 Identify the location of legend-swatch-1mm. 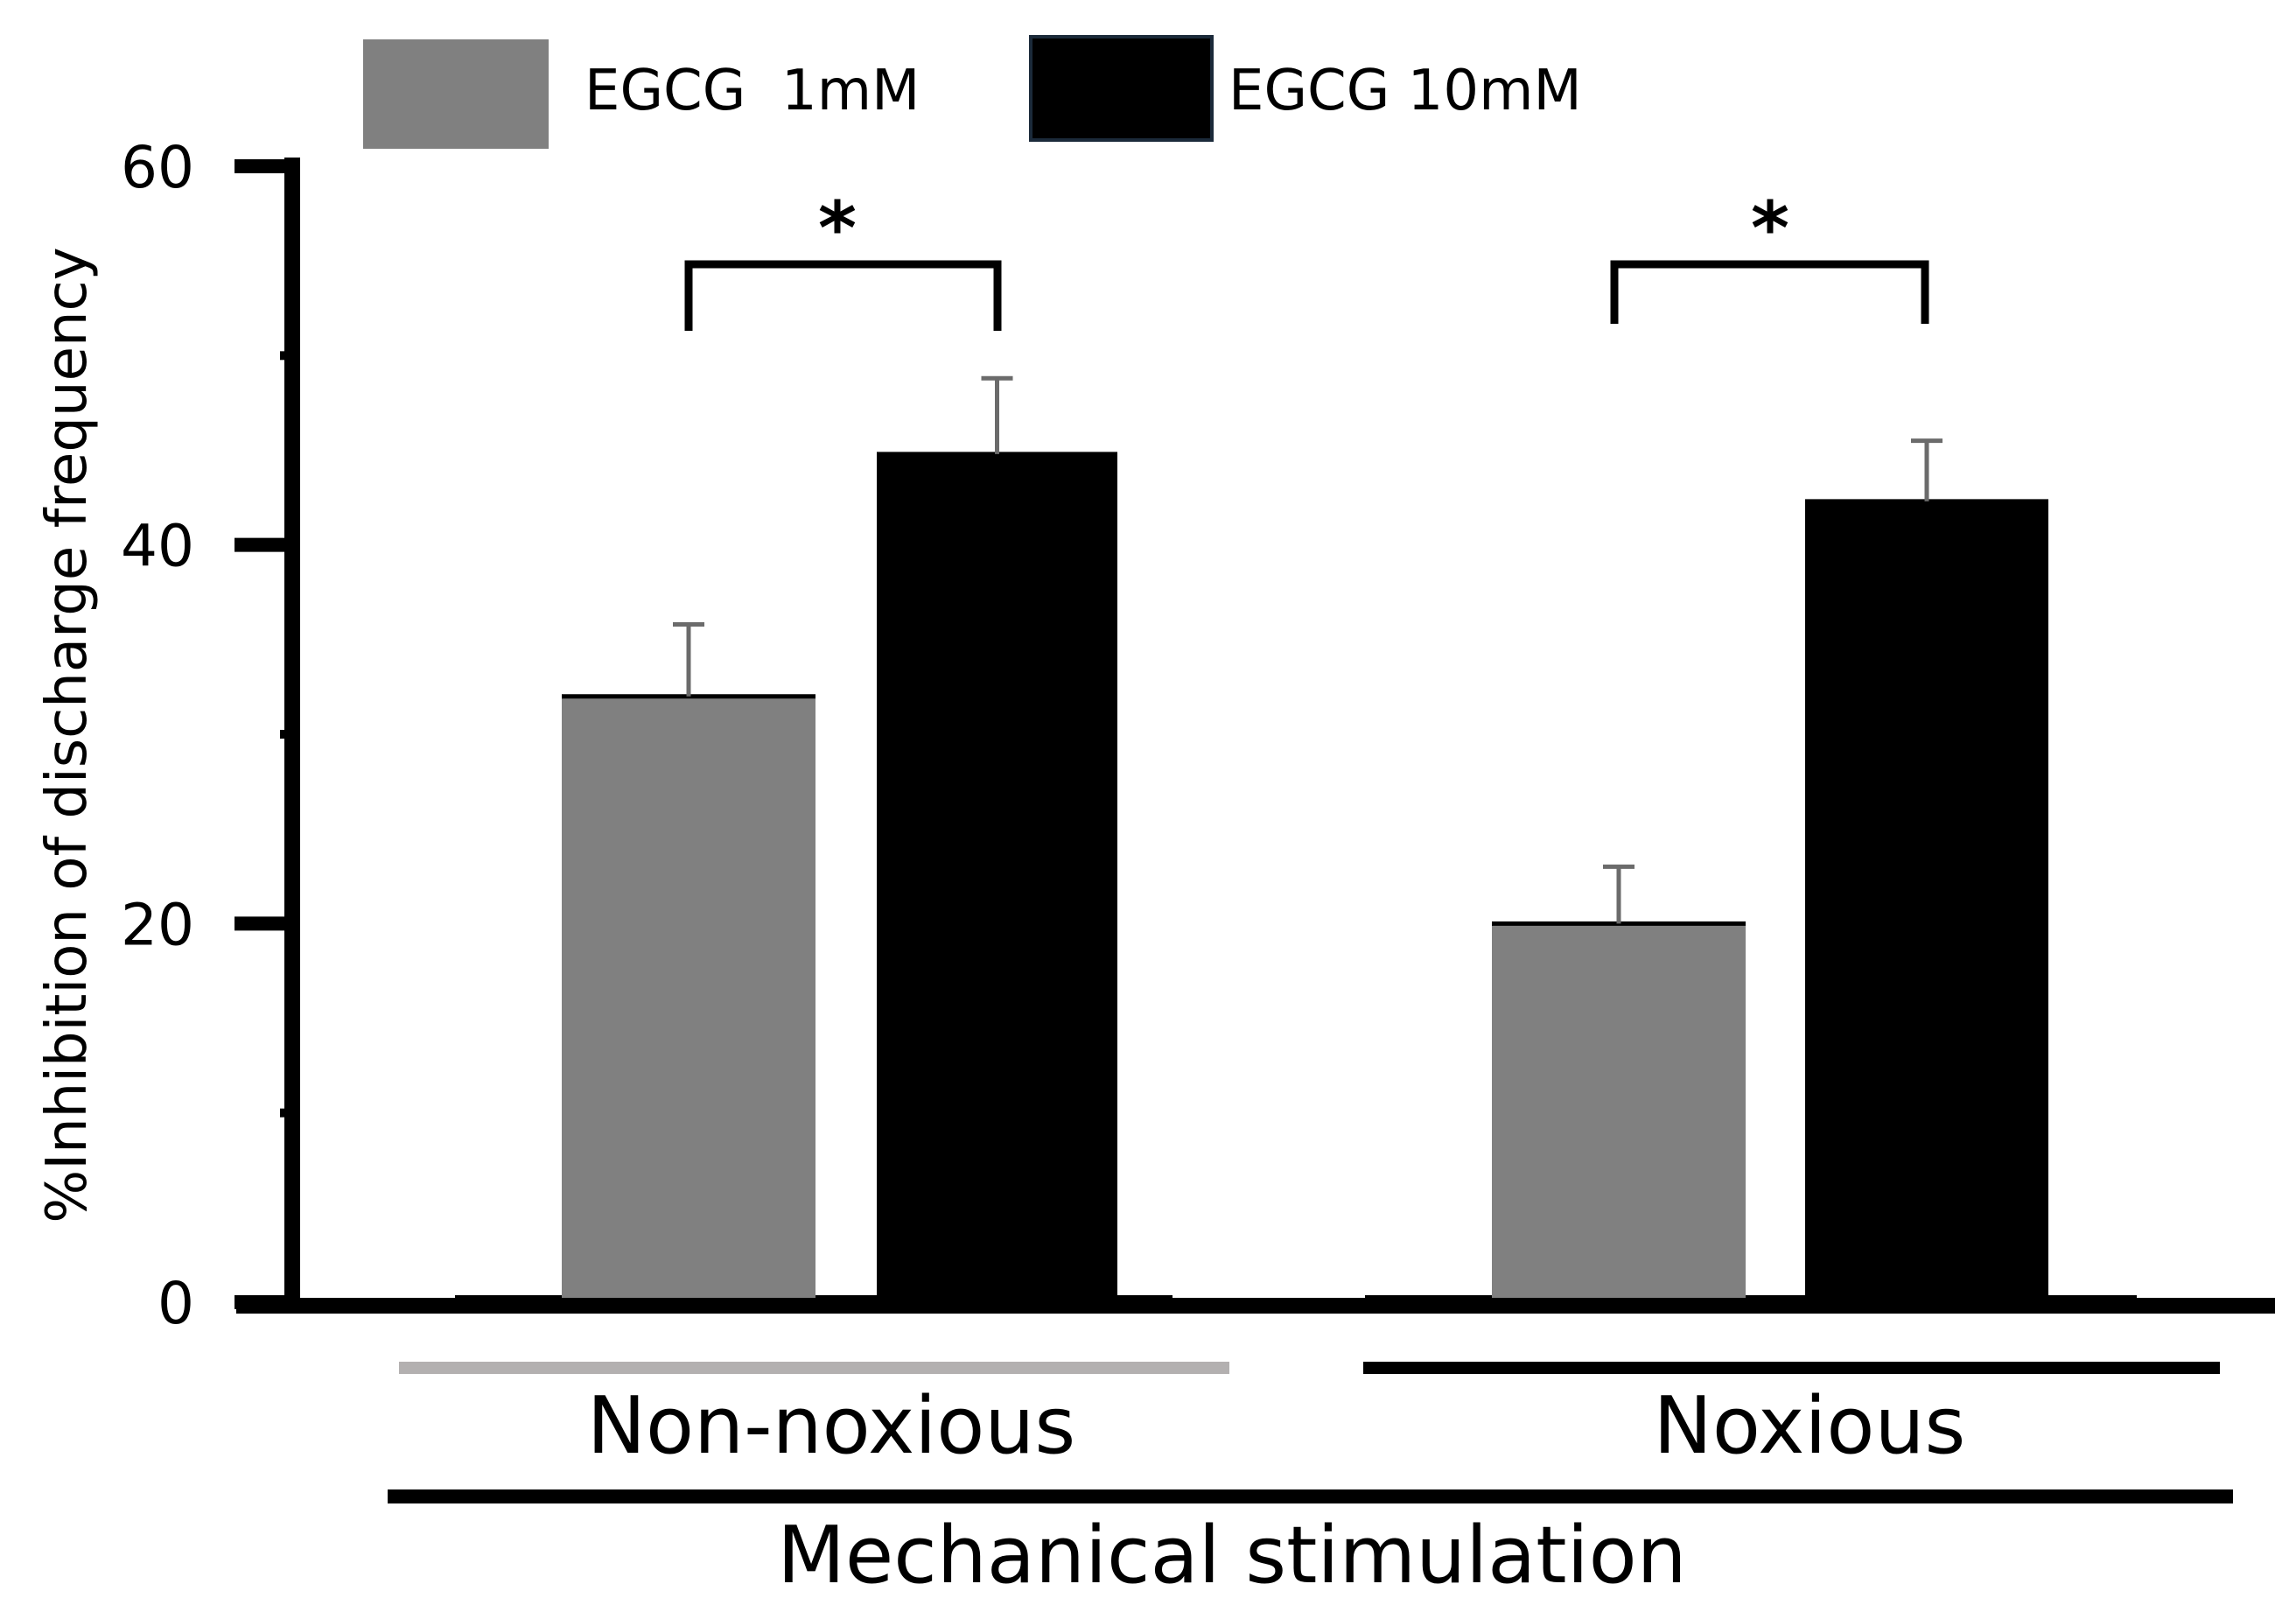
(456, 94).